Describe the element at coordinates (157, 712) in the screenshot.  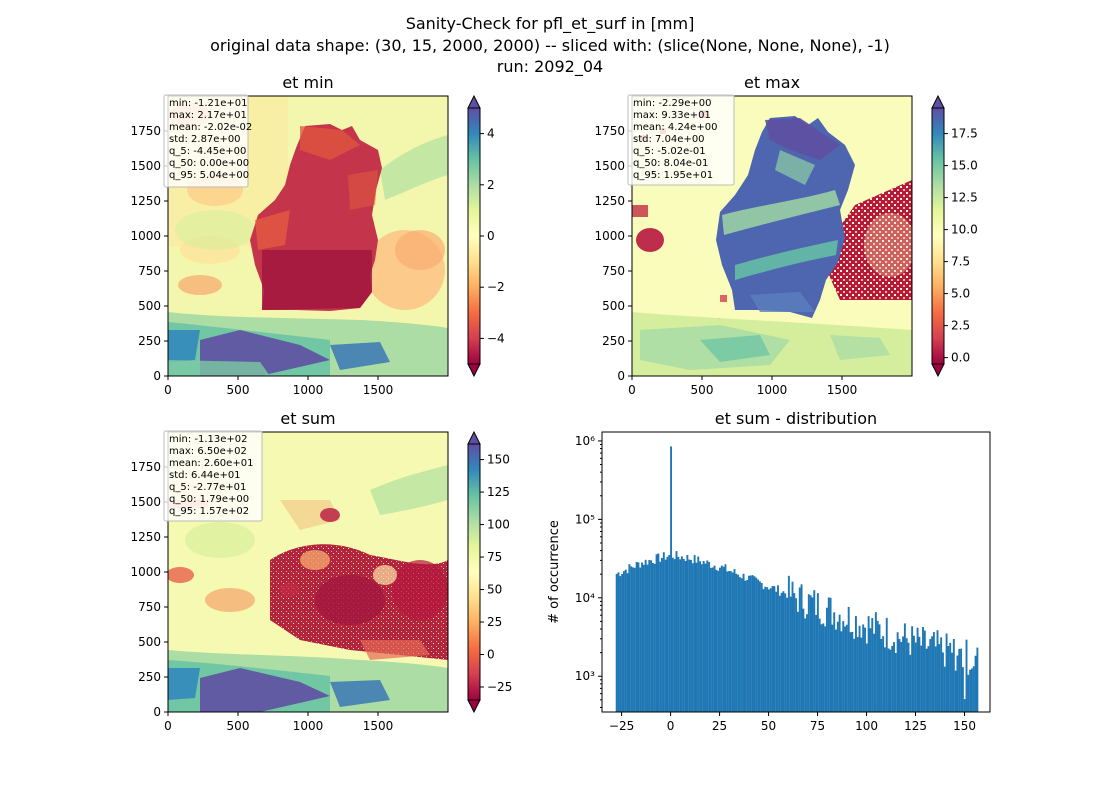
I see `y-tick-label: 0` at that location.